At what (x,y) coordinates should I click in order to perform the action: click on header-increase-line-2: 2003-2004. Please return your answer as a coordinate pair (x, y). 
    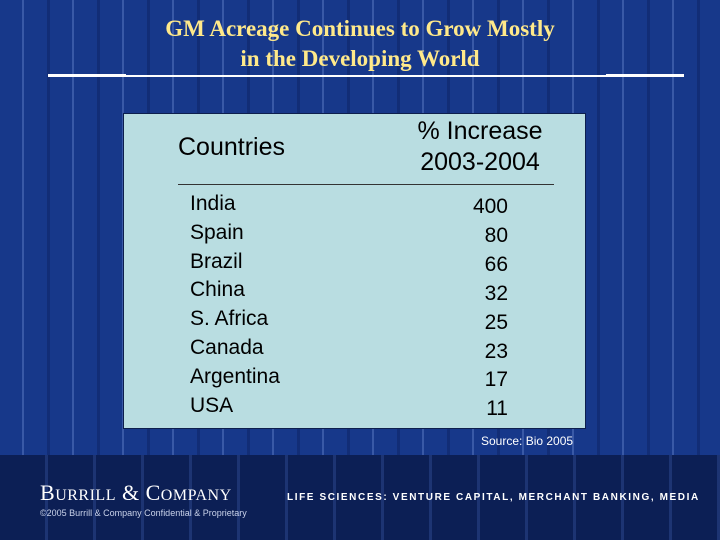
    Looking at the image, I should click on (480, 162).